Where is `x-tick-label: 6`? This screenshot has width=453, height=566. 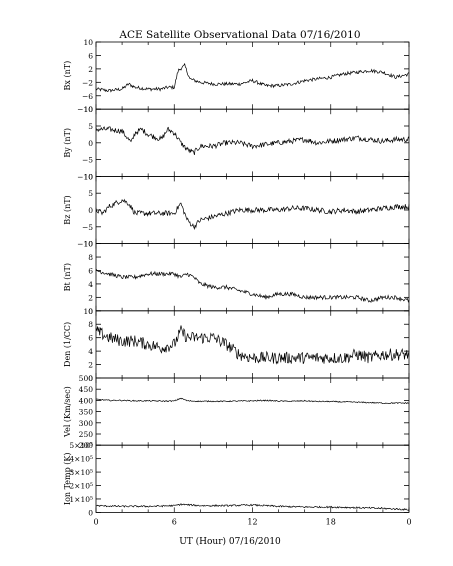 x-tick-label: 6 is located at coordinates (174, 521).